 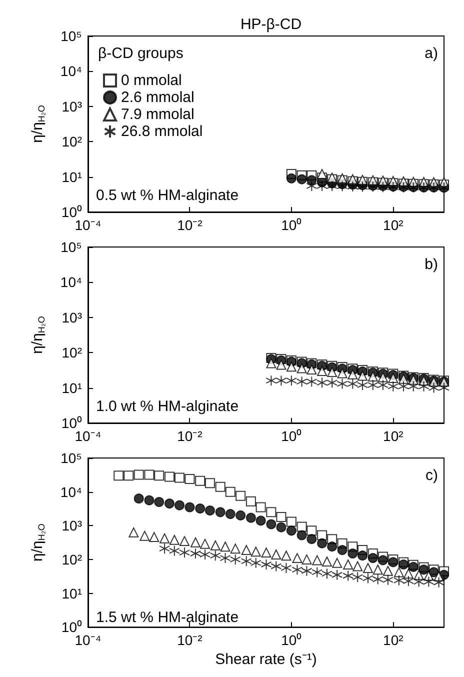 I want to click on annotation: 1.0 wt % HM-alginate, so click(x=167, y=406).